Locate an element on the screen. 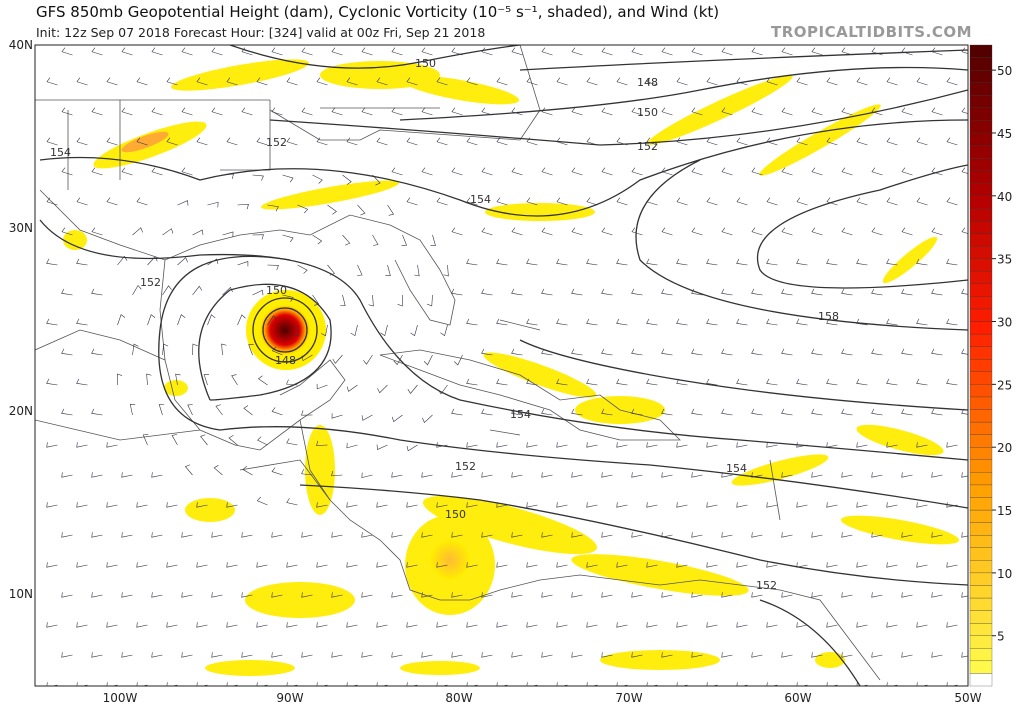 This screenshot has width=1024, height=706. contour-label: 150 is located at coordinates (276, 290).